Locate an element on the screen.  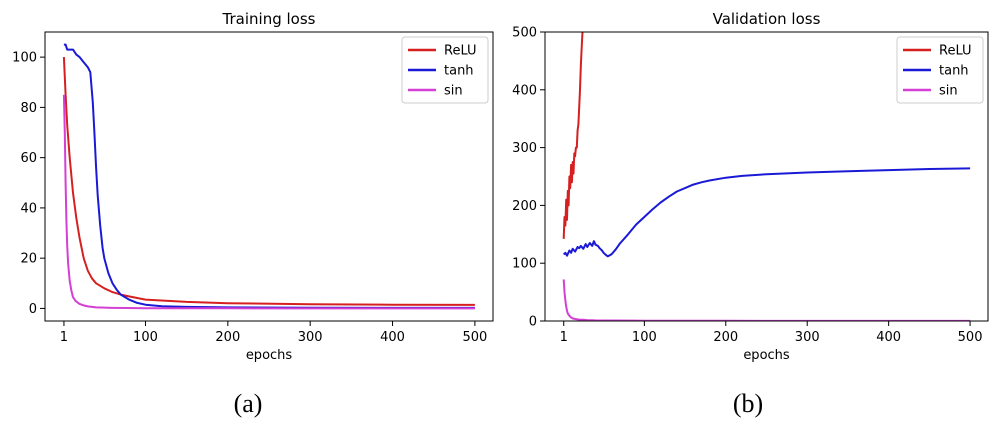
y-tick-label: 20 is located at coordinates (28, 259).